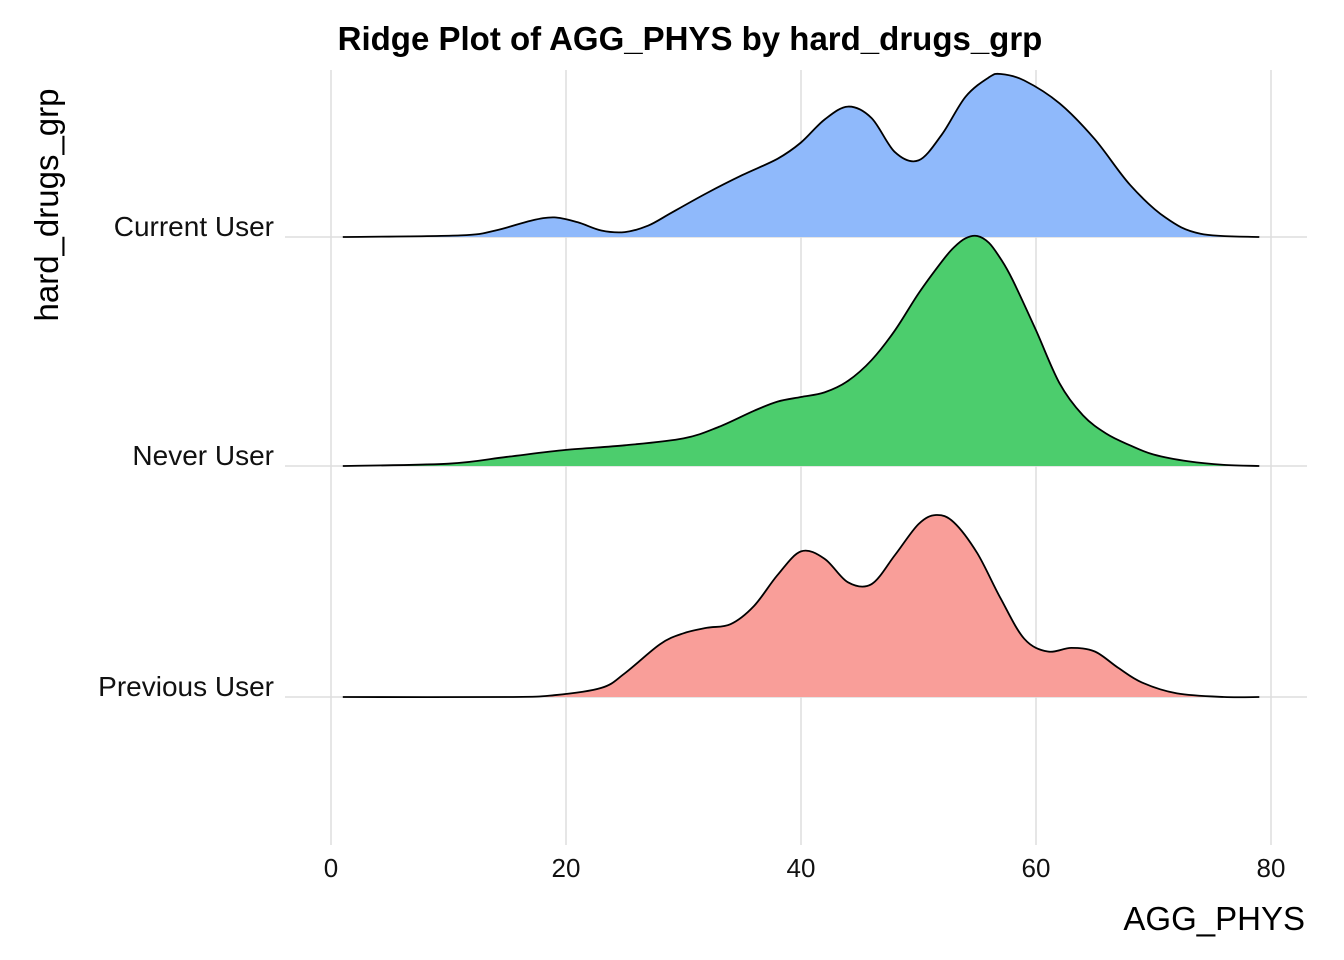  I want to click on ridge-previous-user, so click(801, 606).